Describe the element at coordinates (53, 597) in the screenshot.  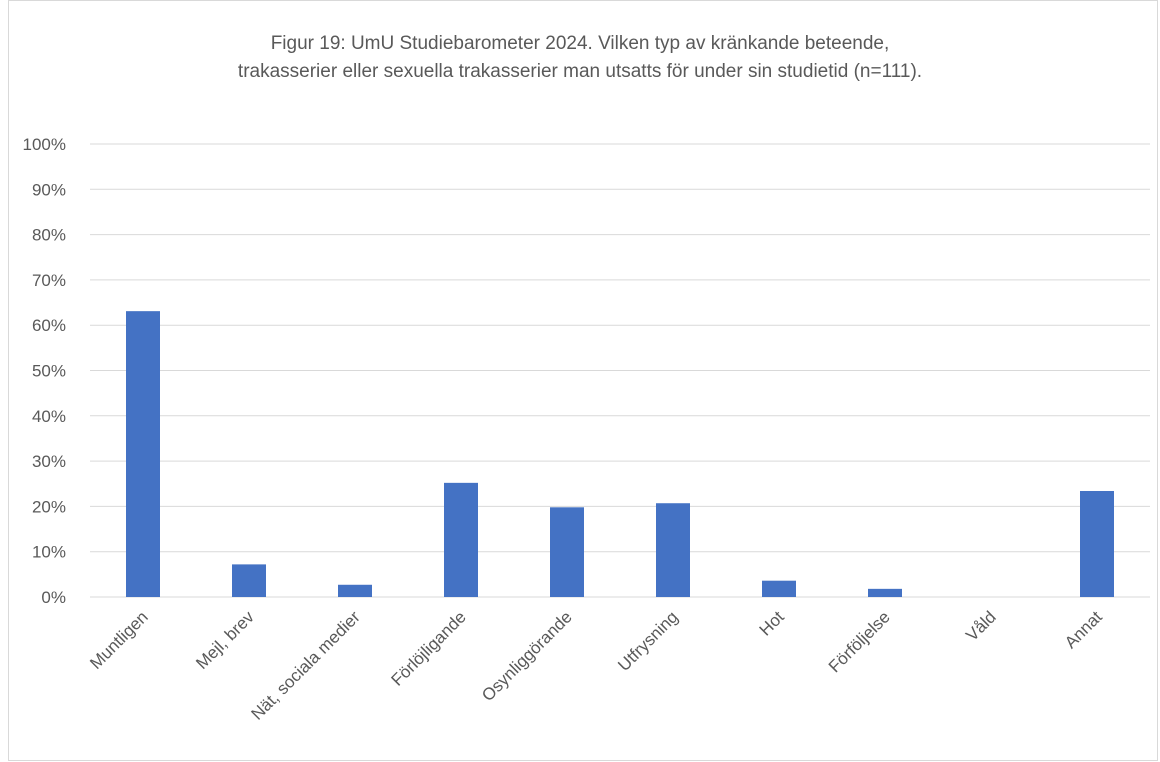
I see `y-tick-label: 0%` at that location.